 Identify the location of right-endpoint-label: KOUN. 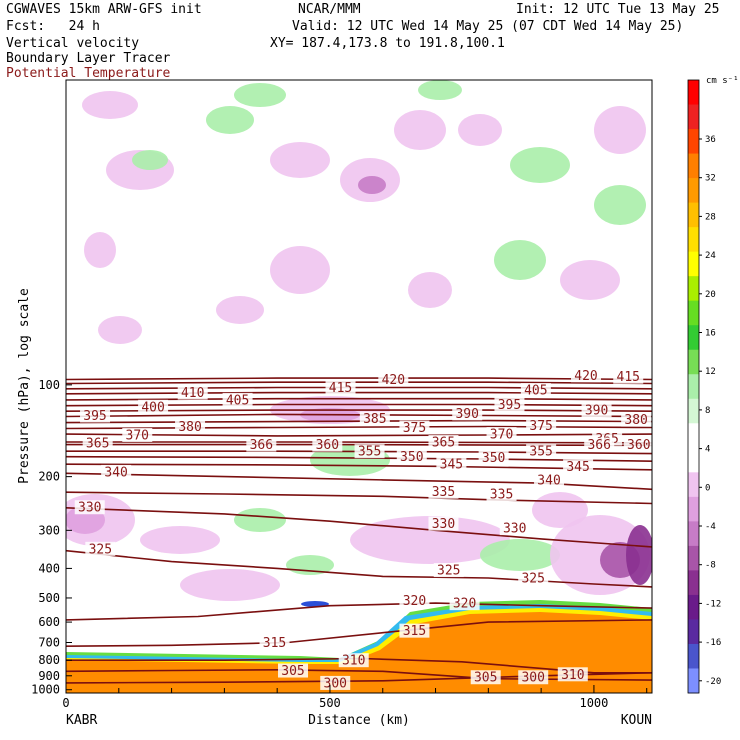
(636, 720).